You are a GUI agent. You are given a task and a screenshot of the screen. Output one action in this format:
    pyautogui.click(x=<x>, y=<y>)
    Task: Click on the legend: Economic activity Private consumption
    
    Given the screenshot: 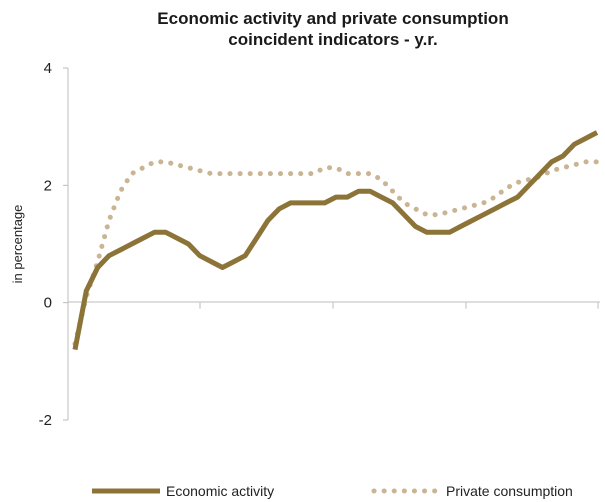 What is the action you would take?
    pyautogui.click(x=332, y=491)
    